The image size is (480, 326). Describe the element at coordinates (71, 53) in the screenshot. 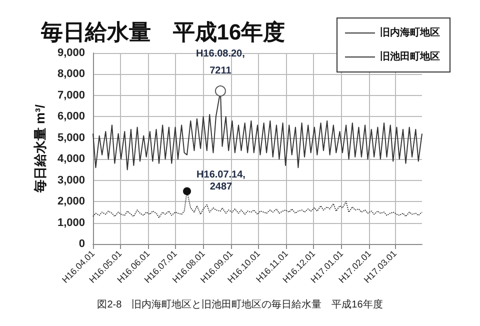

I see `y-tick-label: 9,000` at that location.